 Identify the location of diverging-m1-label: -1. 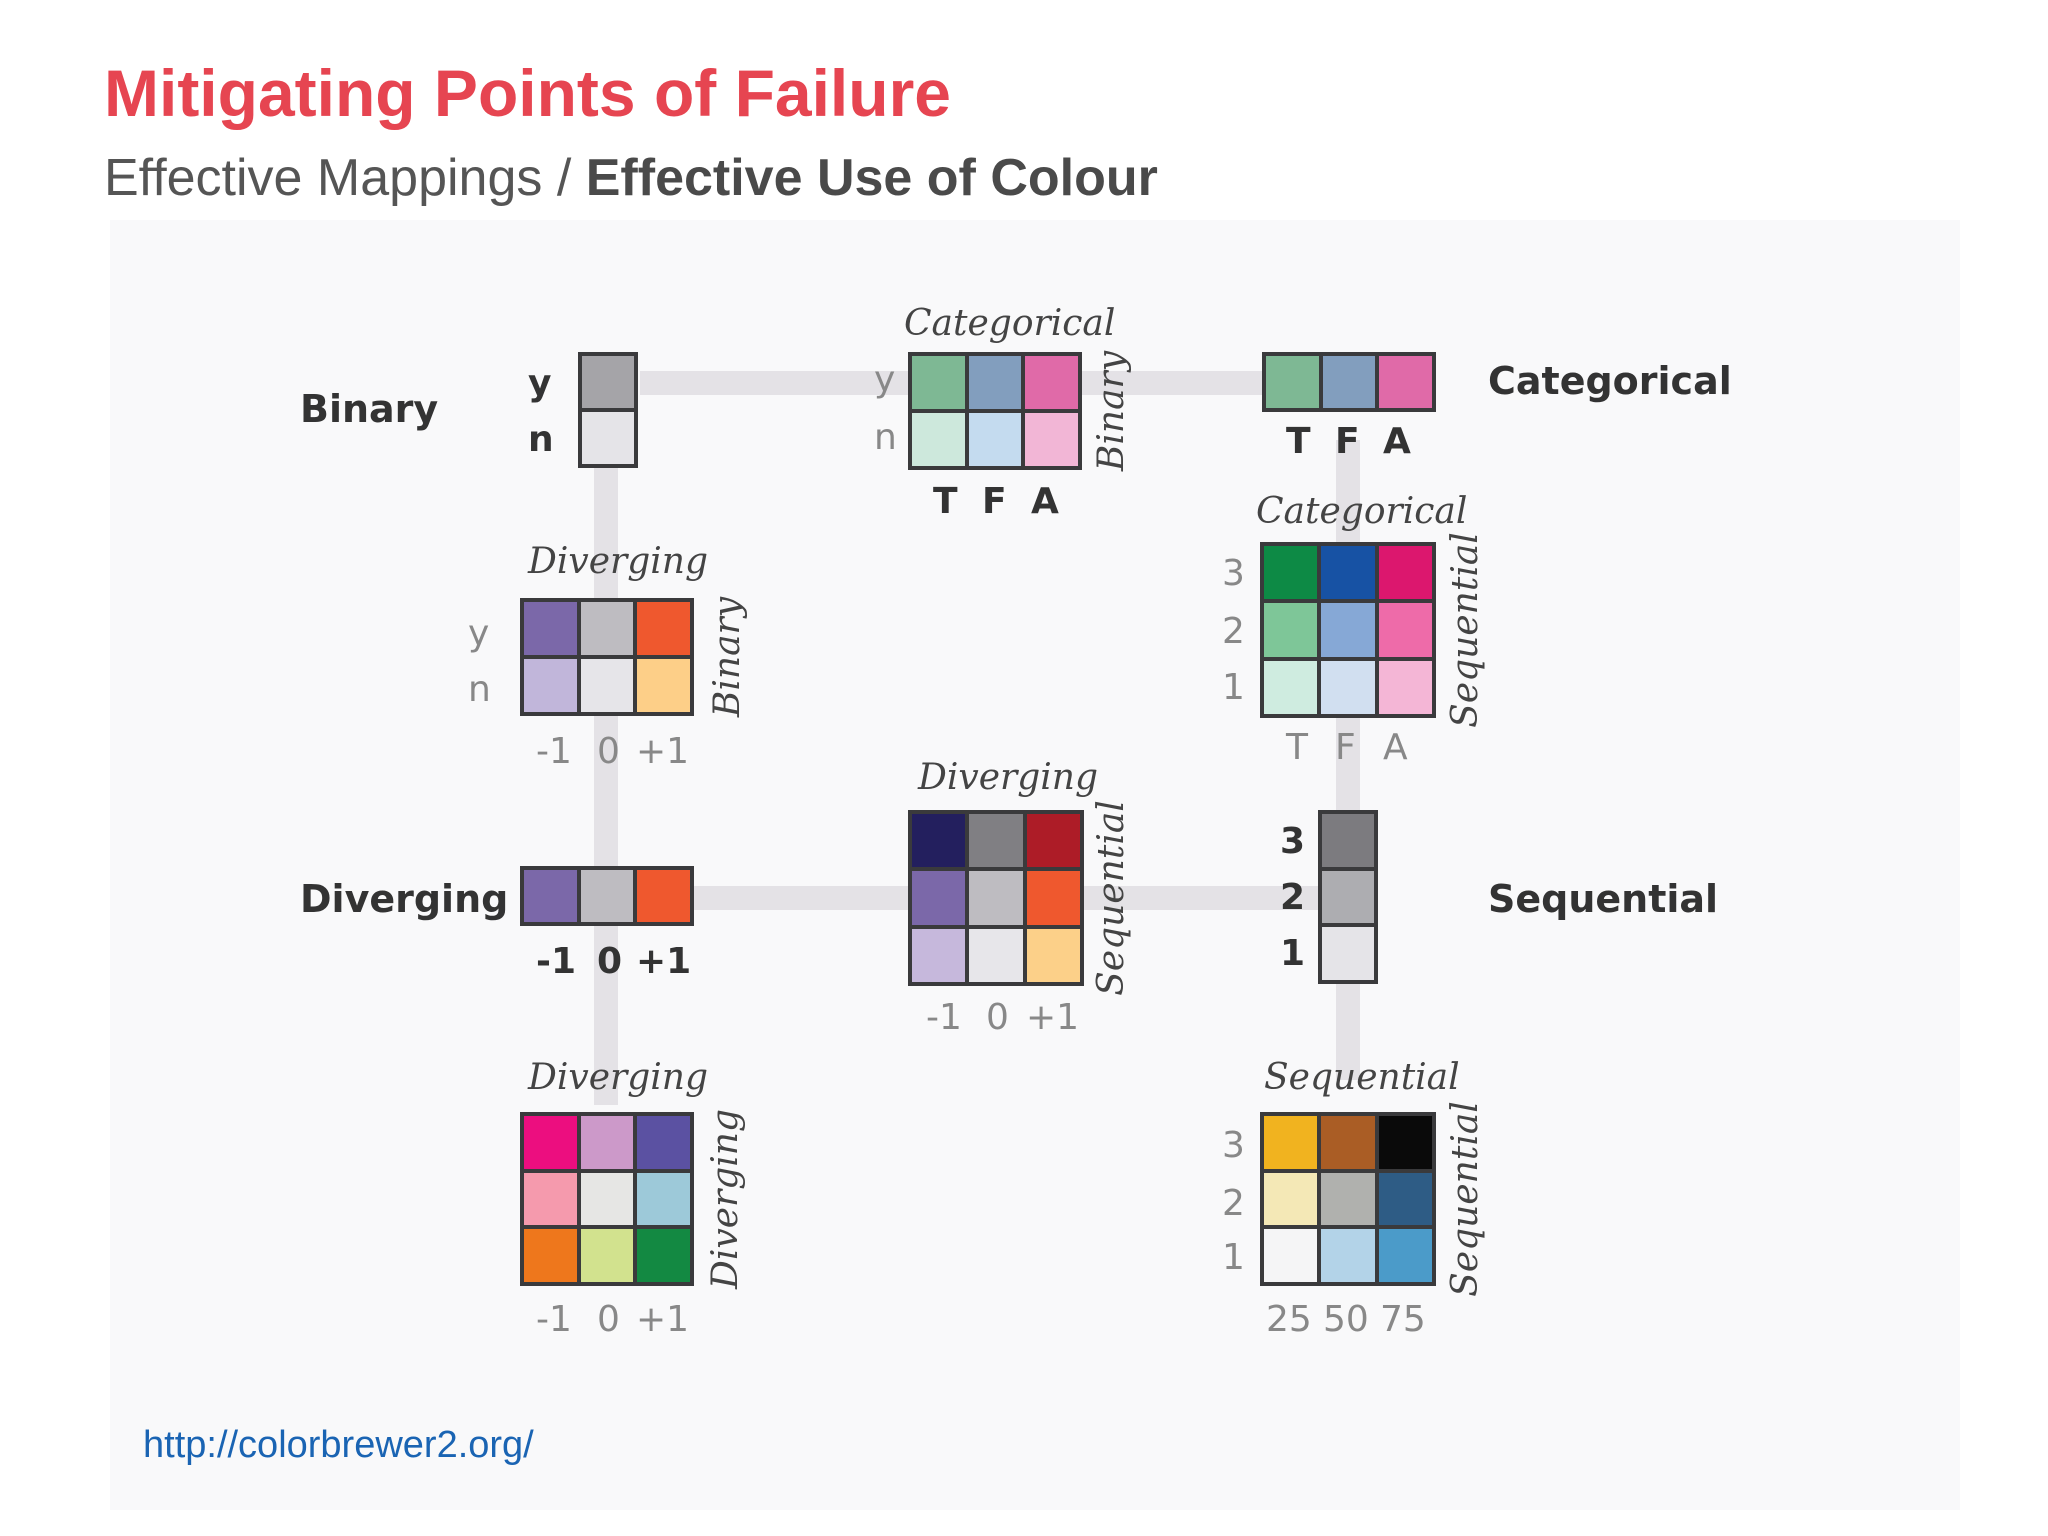
(556, 961).